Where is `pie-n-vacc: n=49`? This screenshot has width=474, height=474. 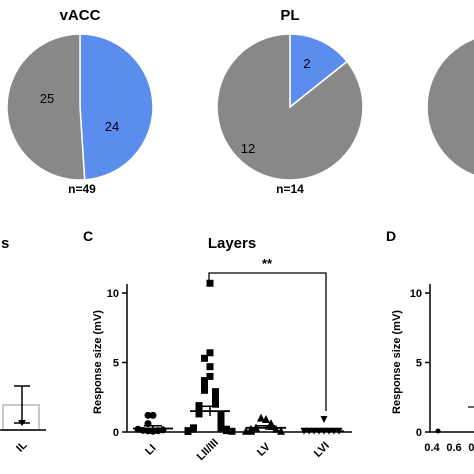
pie-n-vacc: n=49 is located at coordinates (82, 189).